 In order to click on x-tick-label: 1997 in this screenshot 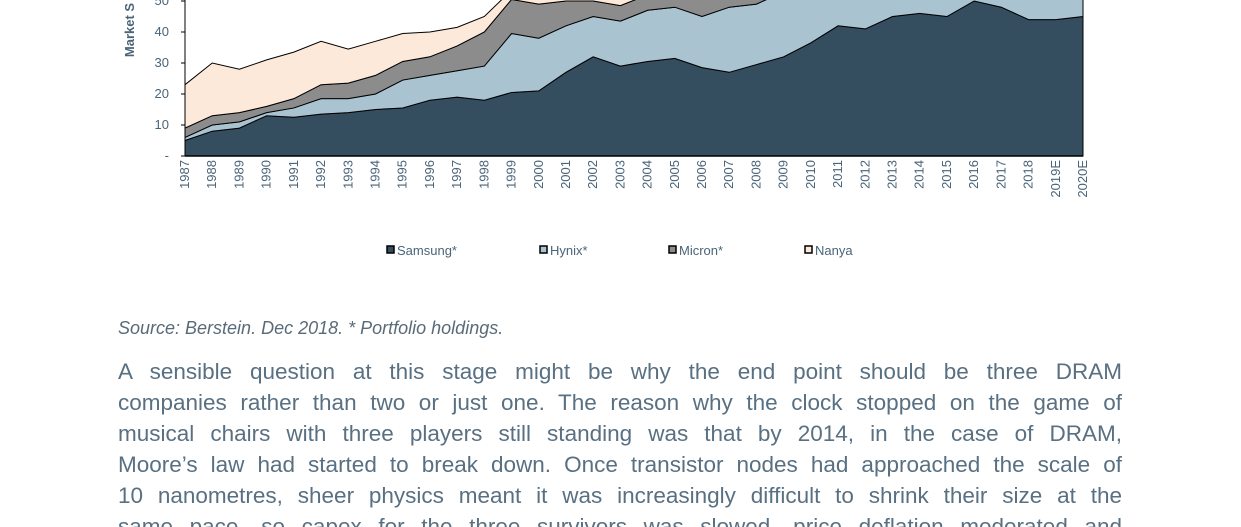, I will do `click(456, 174)`.